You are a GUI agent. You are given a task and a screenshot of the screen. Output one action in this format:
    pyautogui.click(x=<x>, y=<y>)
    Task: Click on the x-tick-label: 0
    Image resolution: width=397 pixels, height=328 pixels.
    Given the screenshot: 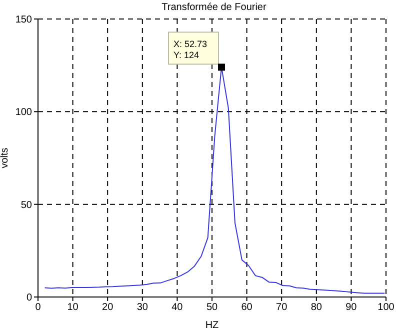 What is the action you would take?
    pyautogui.click(x=38, y=308)
    